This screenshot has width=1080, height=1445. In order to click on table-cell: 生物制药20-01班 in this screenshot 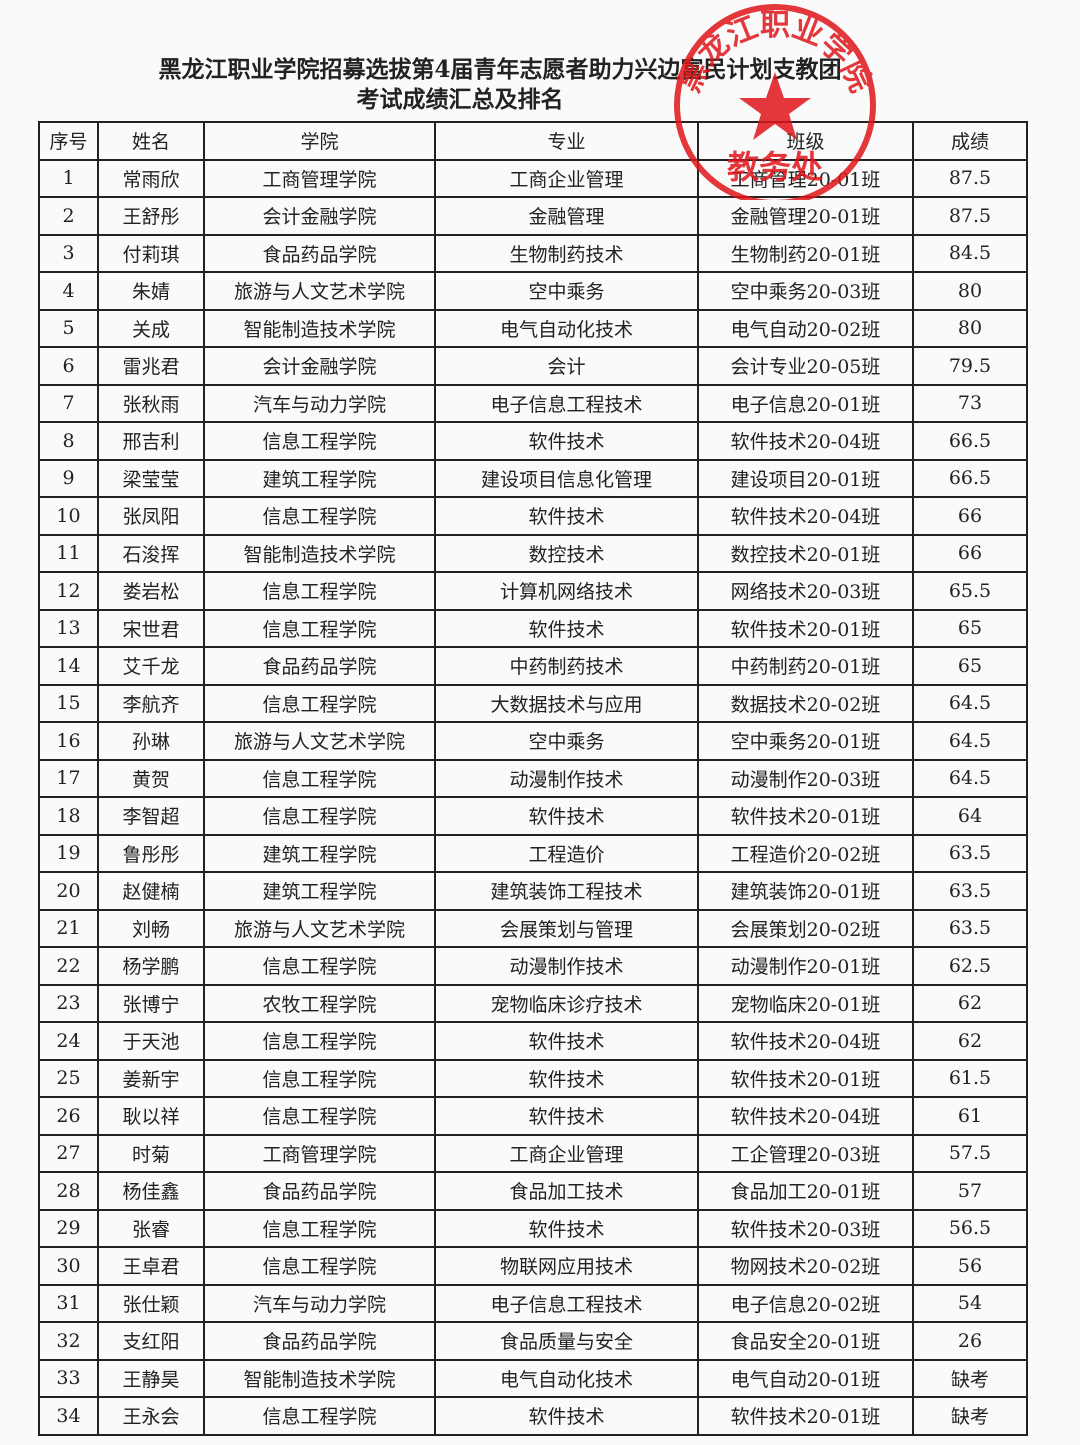, I will do `click(805, 253)`.